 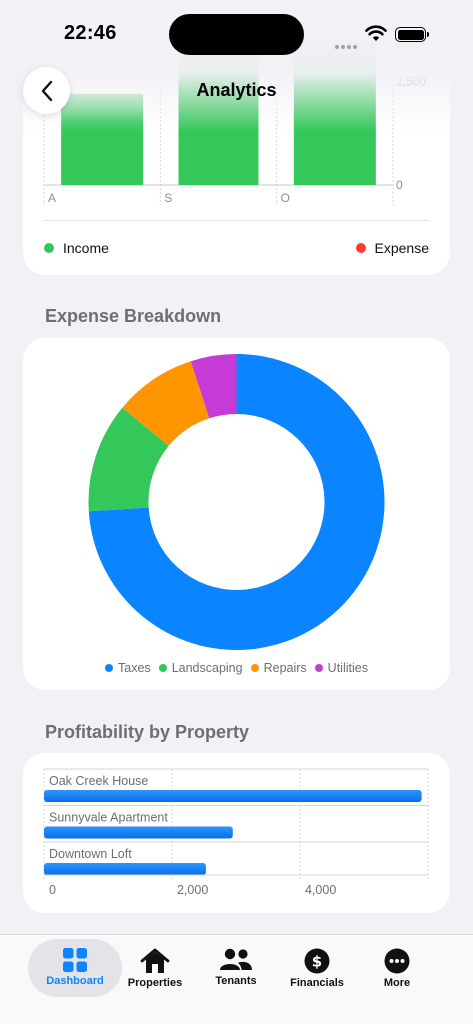 I want to click on legend-divider, so click(x=236, y=220).